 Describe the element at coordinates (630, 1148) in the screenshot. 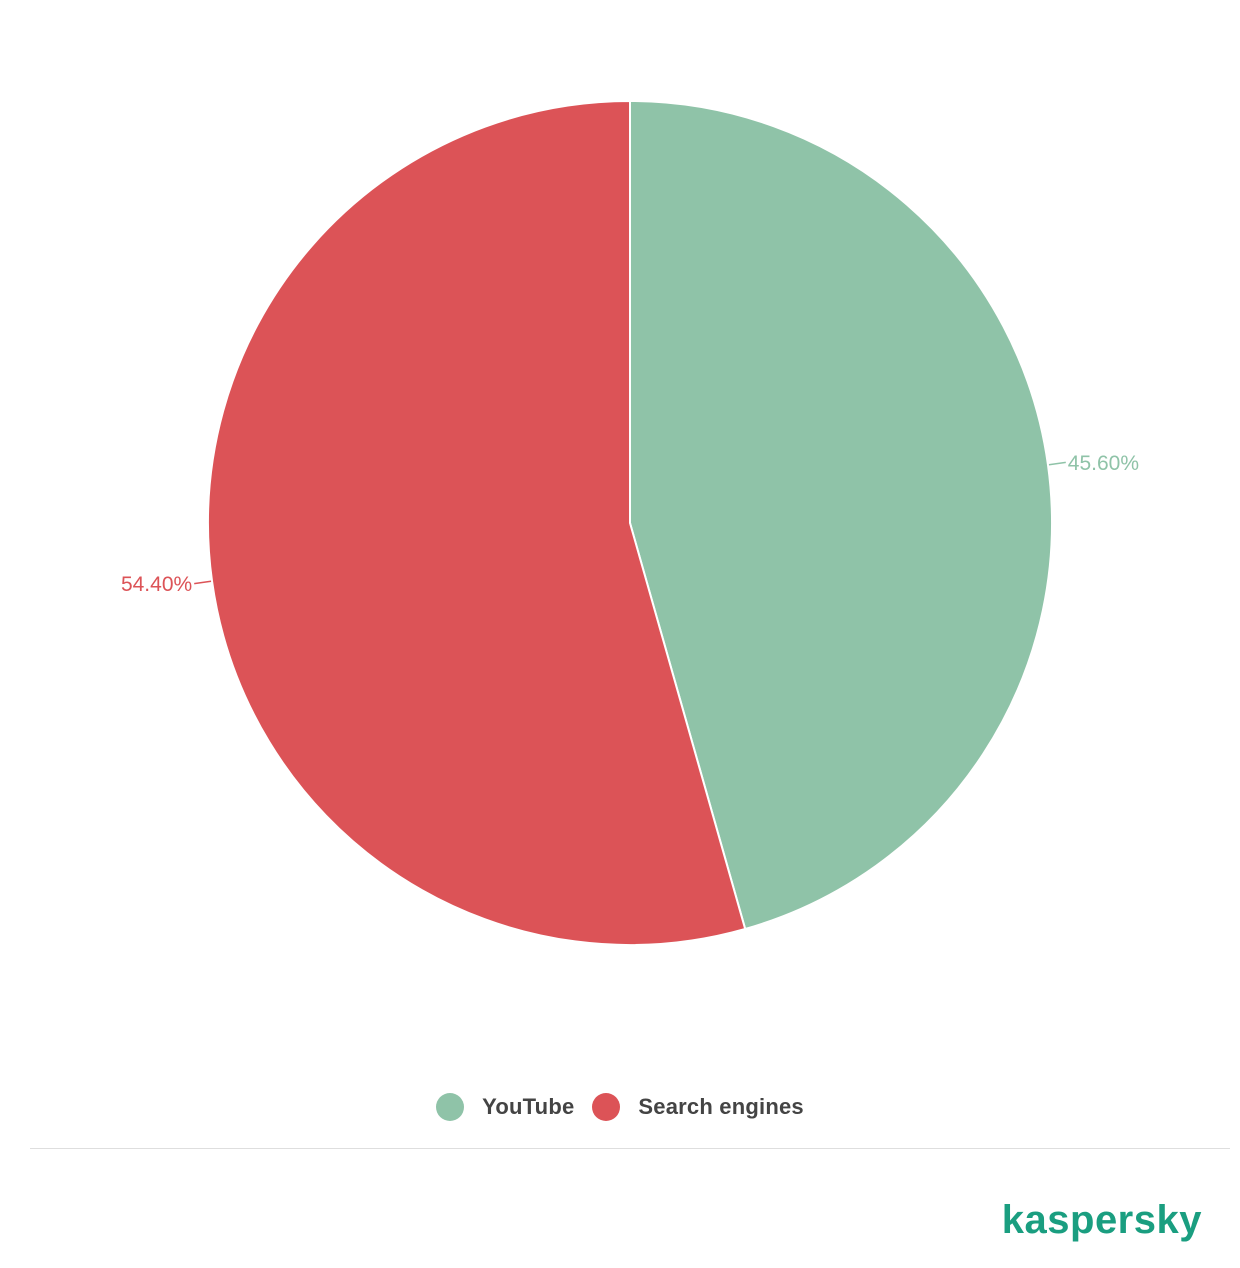

I see `footer-divider` at that location.